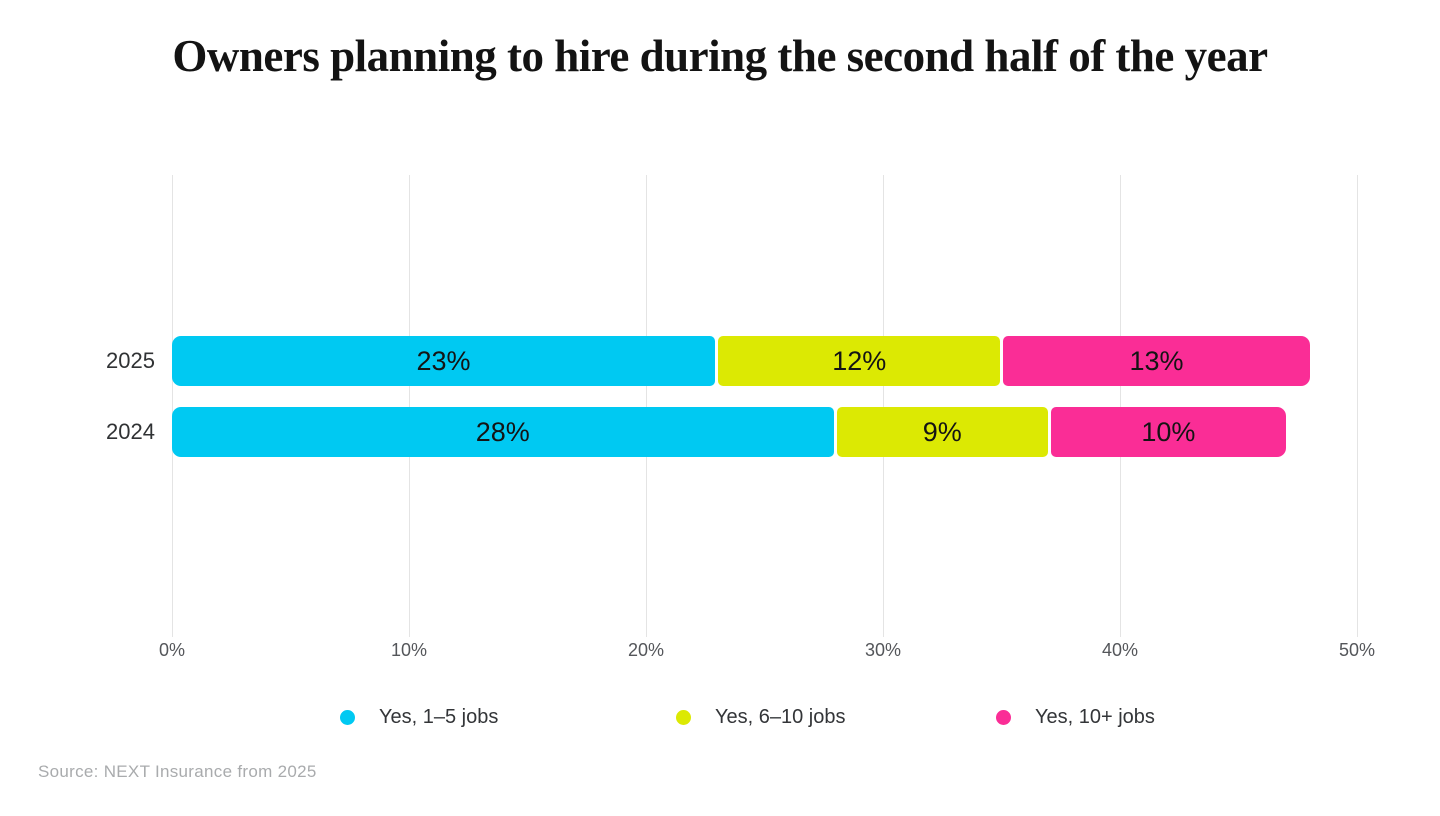  Describe the element at coordinates (1357, 406) in the screenshot. I see `gridline-50%` at that location.